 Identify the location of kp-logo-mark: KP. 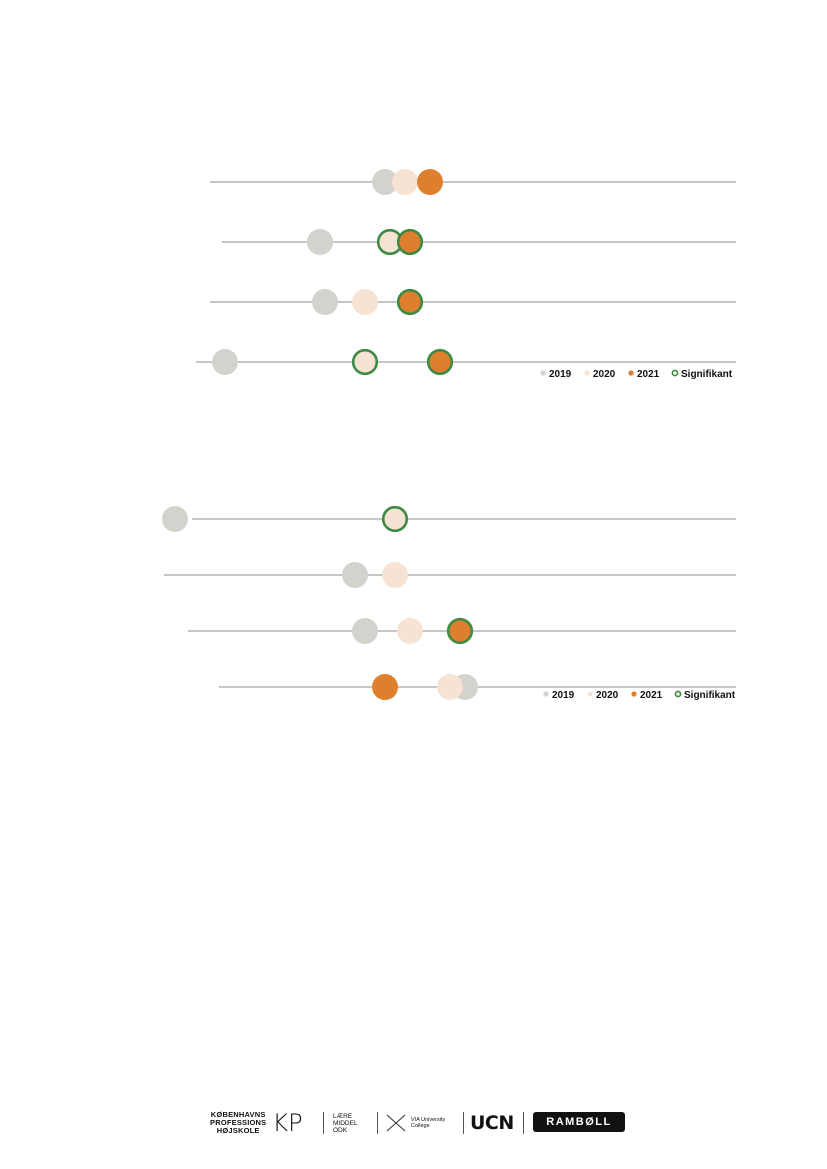
(287, 1123).